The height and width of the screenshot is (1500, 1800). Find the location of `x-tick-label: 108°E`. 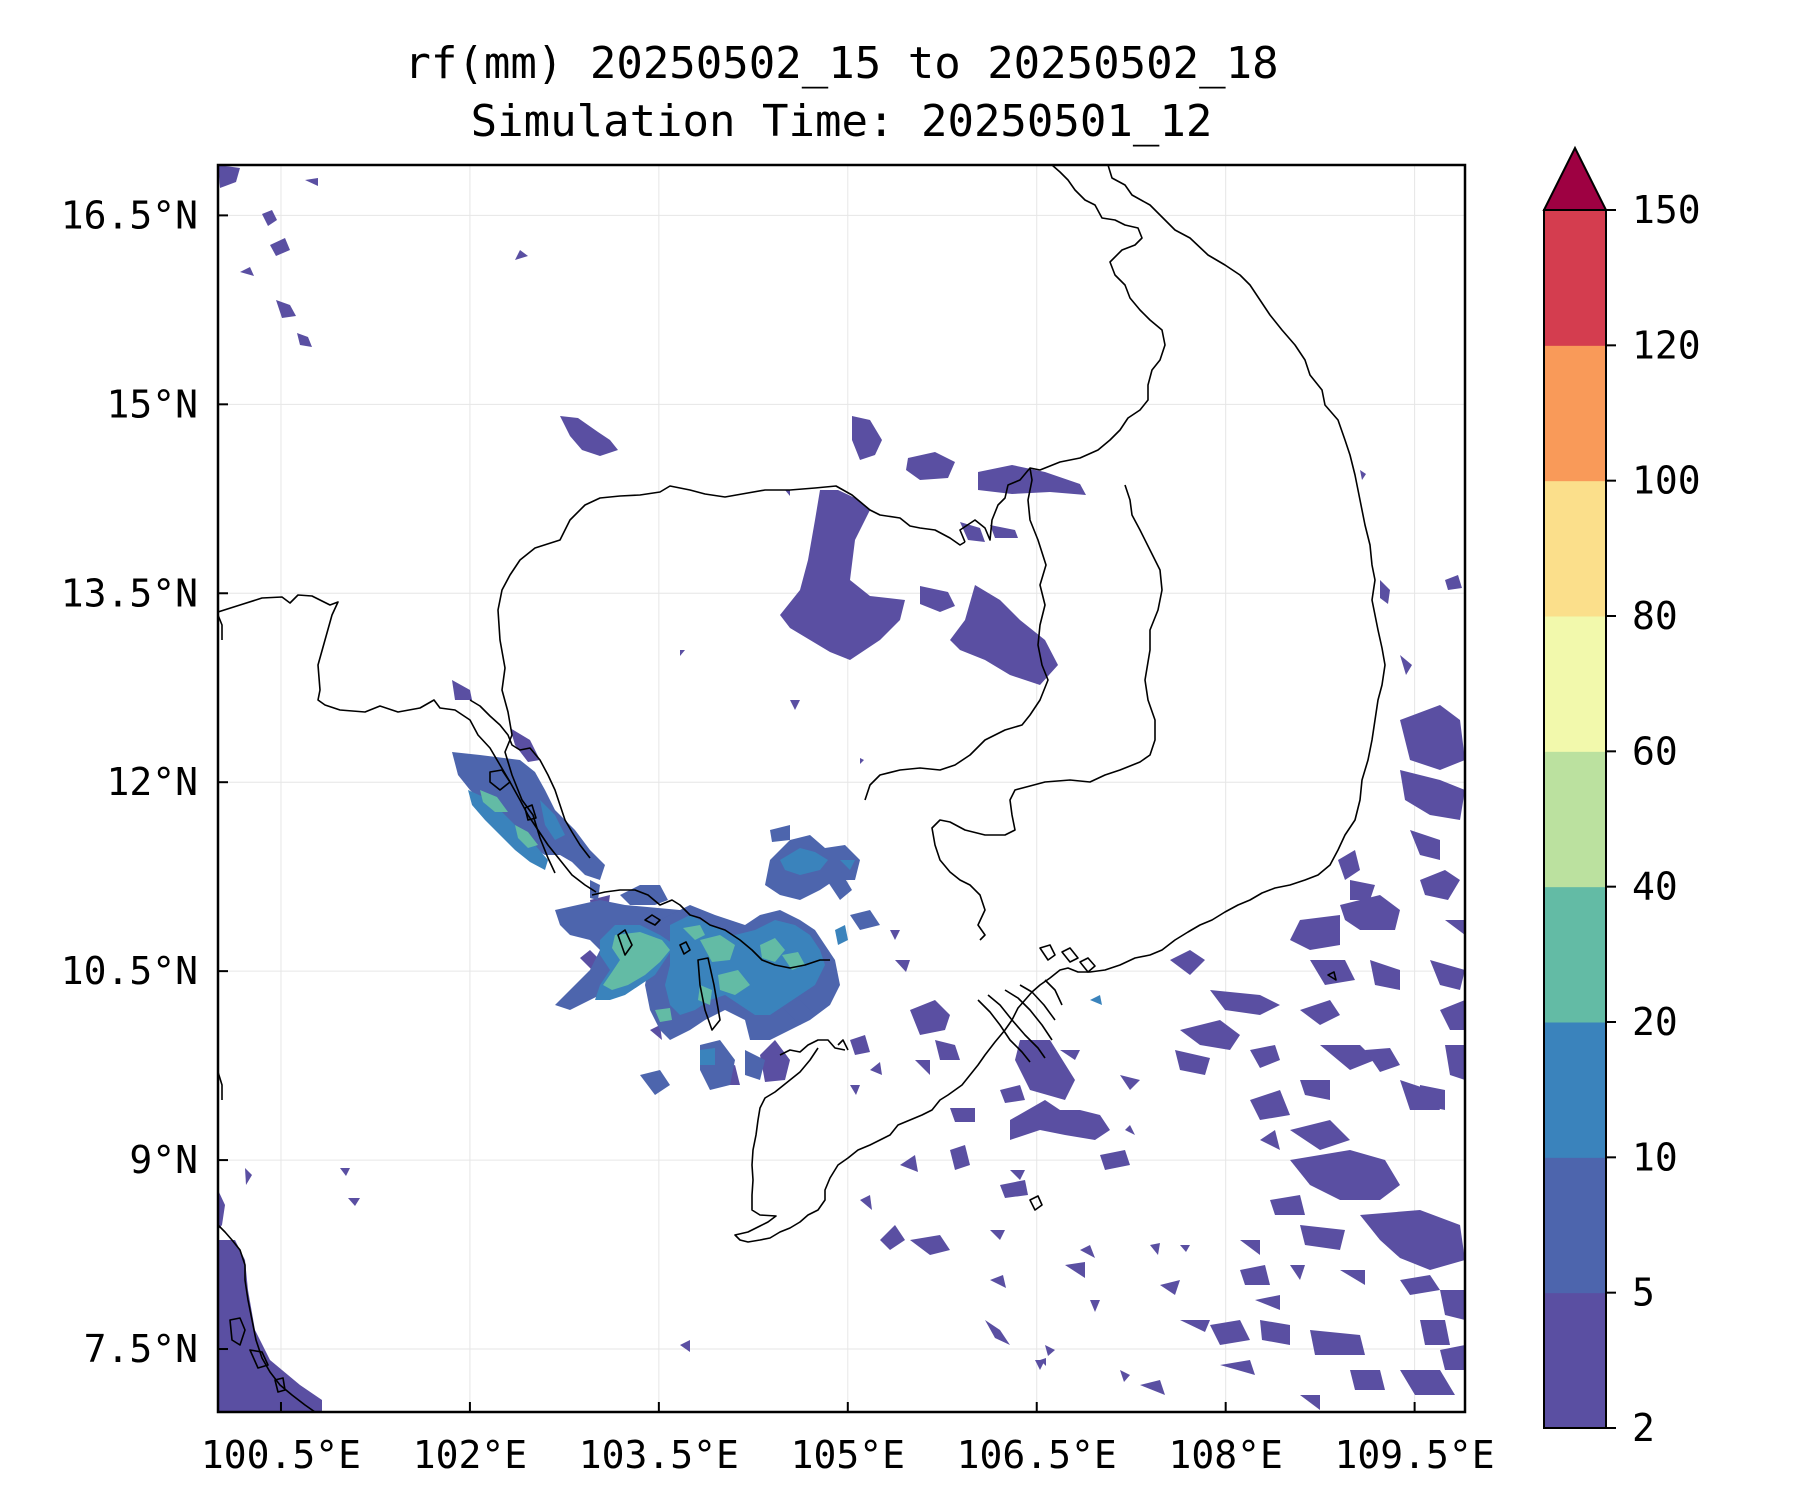

x-tick-label: 108°E is located at coordinates (1225, 1455).